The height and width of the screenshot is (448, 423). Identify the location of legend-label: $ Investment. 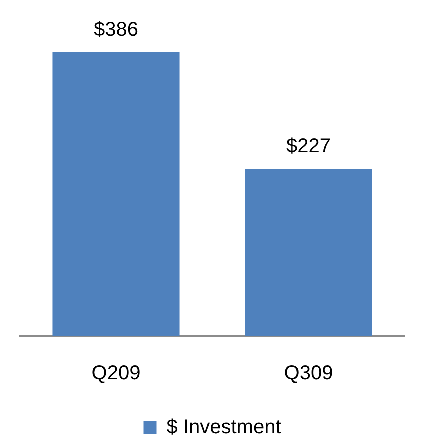
(224, 427).